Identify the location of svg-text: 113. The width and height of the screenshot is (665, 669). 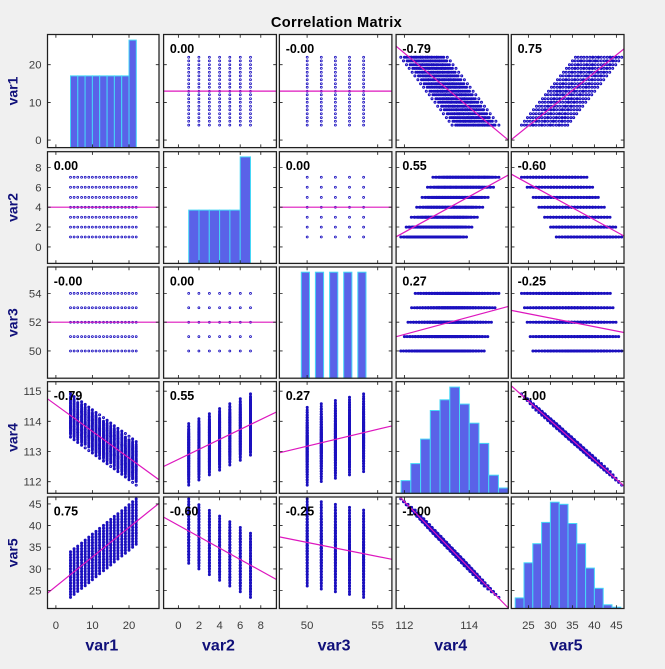
(32, 453).